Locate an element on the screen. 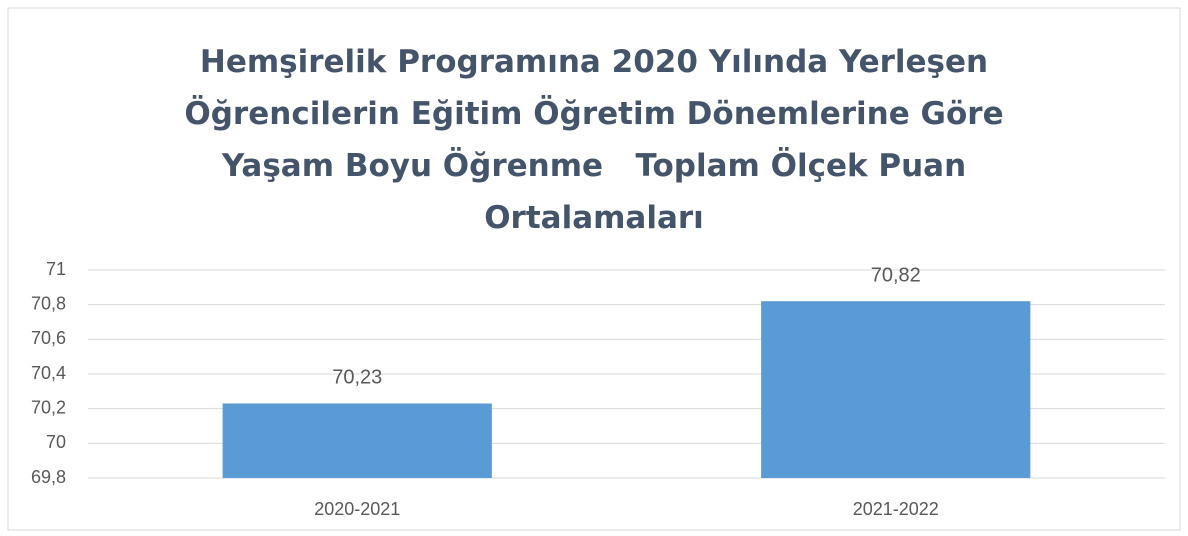  y-tick-label: 70,8 is located at coordinates (48, 303).